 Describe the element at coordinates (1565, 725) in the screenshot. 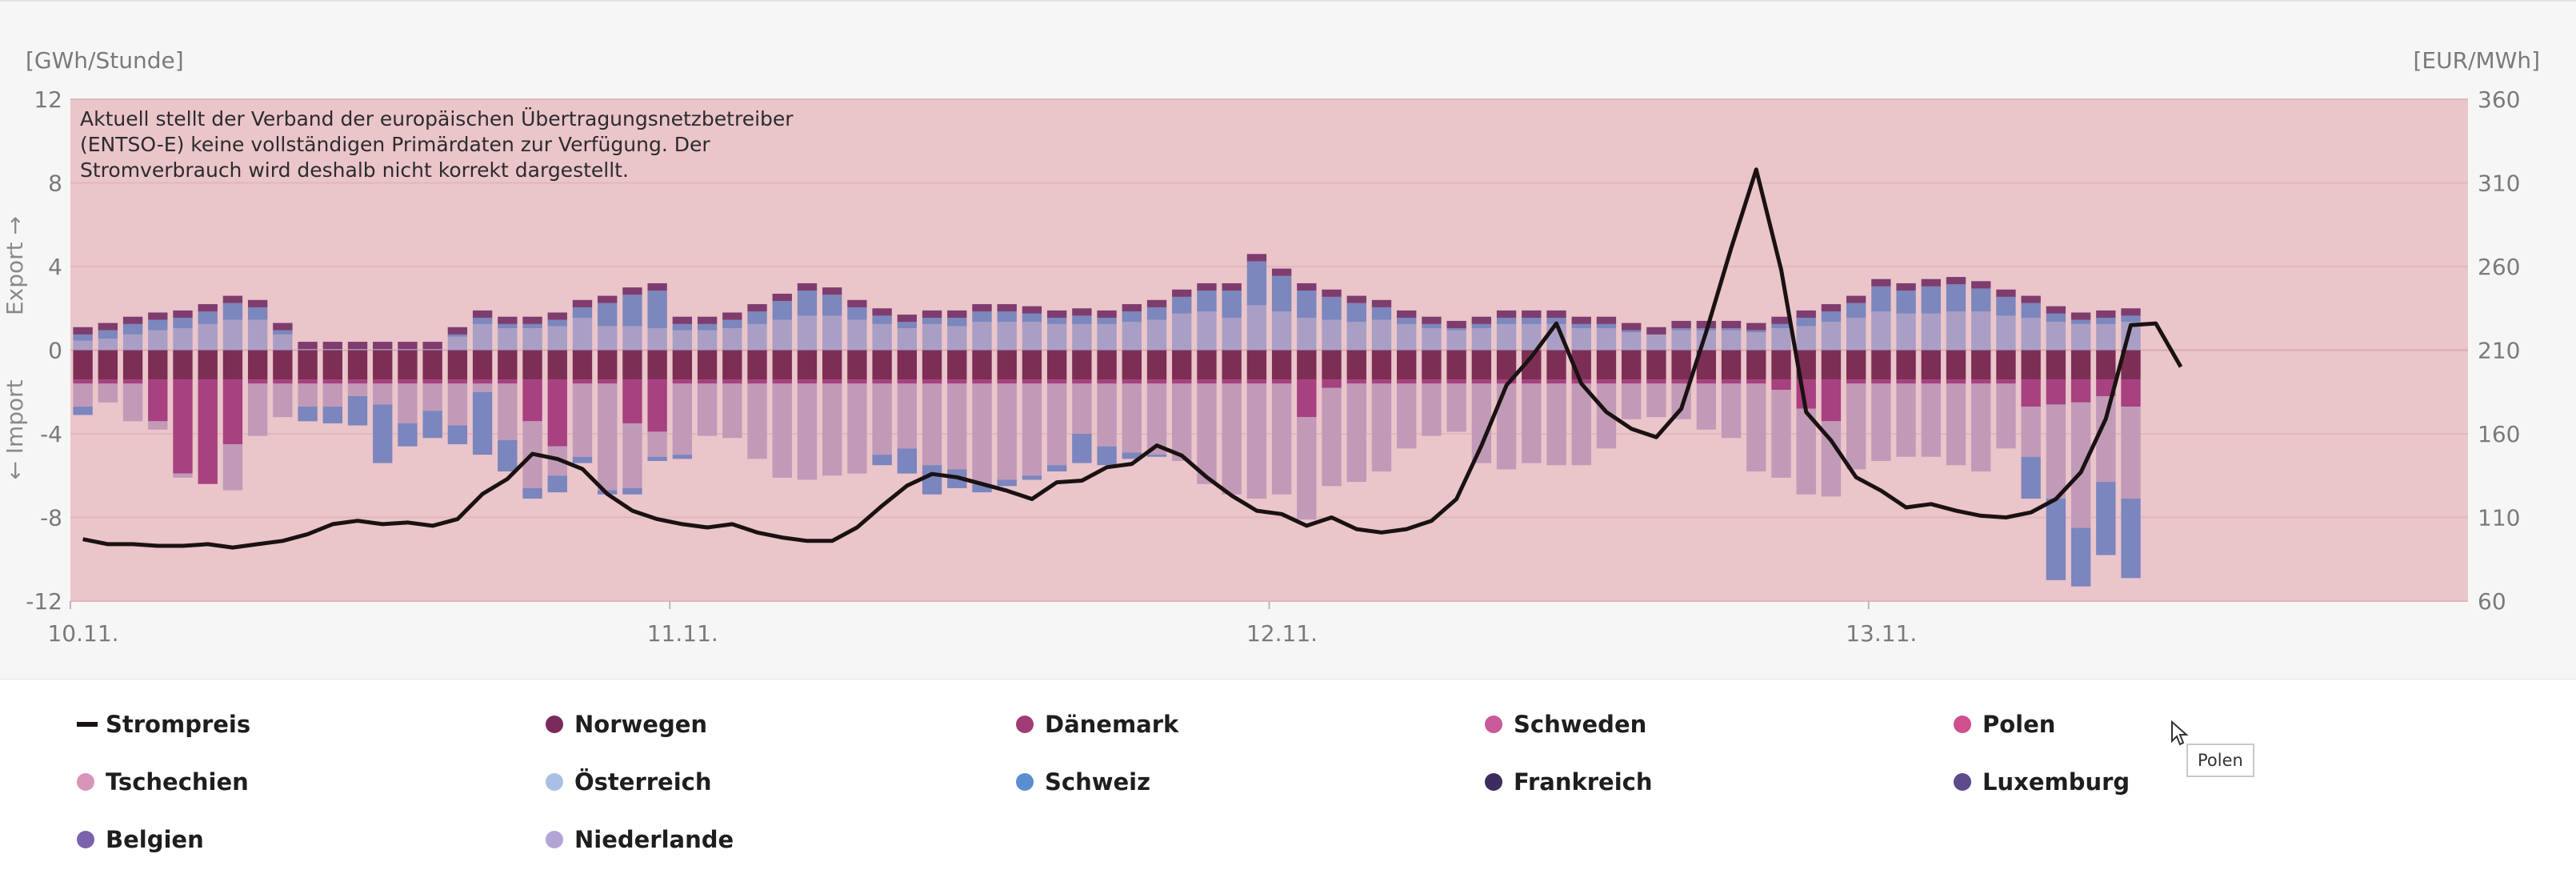

I see `legend-item-schweden: Schweden` at that location.